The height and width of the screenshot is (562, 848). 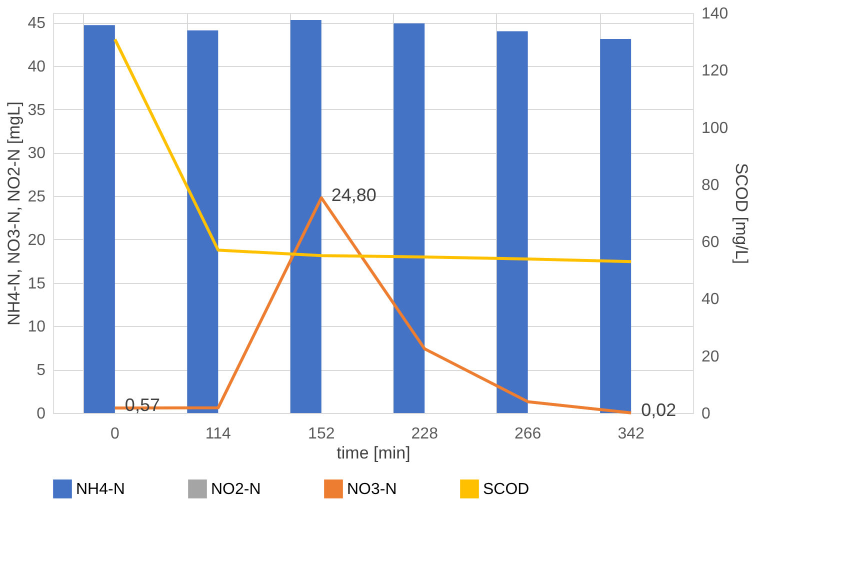 What do you see at coordinates (373, 453) in the screenshot?
I see `x-axis-title: time [min]` at bounding box center [373, 453].